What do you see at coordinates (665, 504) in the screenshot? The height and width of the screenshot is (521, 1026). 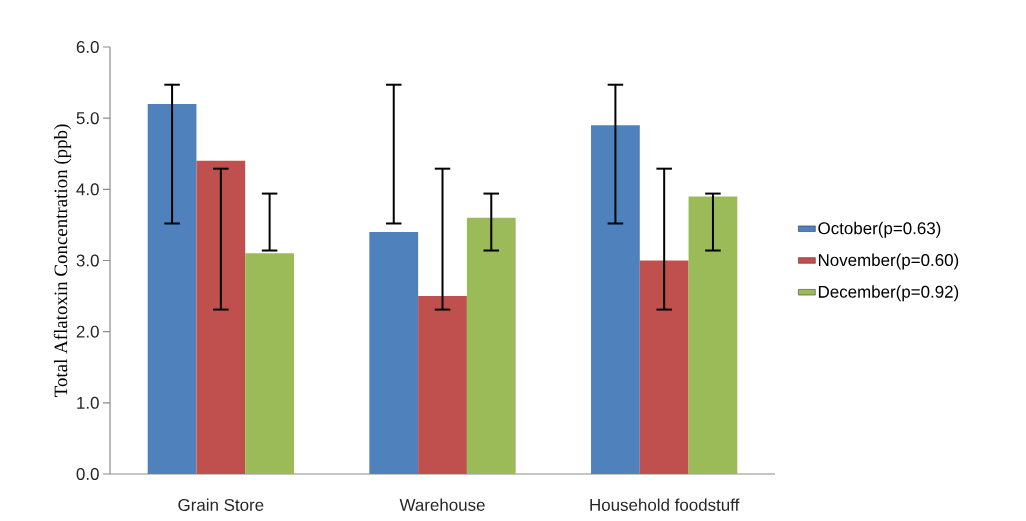 I see `x-tick-label: Household foodstuff` at bounding box center [665, 504].